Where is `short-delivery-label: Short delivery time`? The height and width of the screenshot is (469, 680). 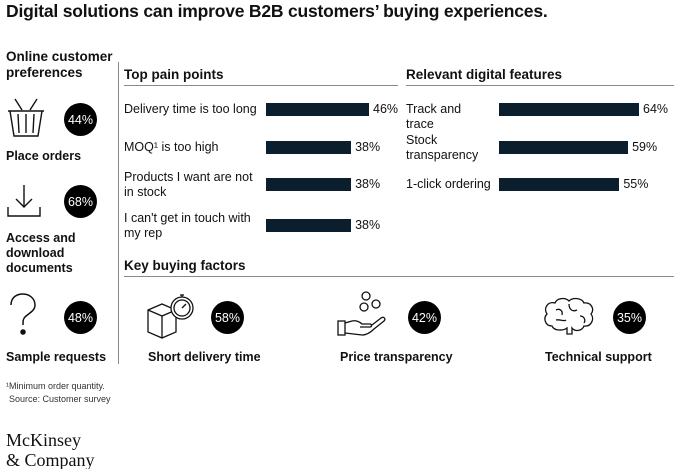
short-delivery-label: Short delivery time is located at coordinates (204, 357).